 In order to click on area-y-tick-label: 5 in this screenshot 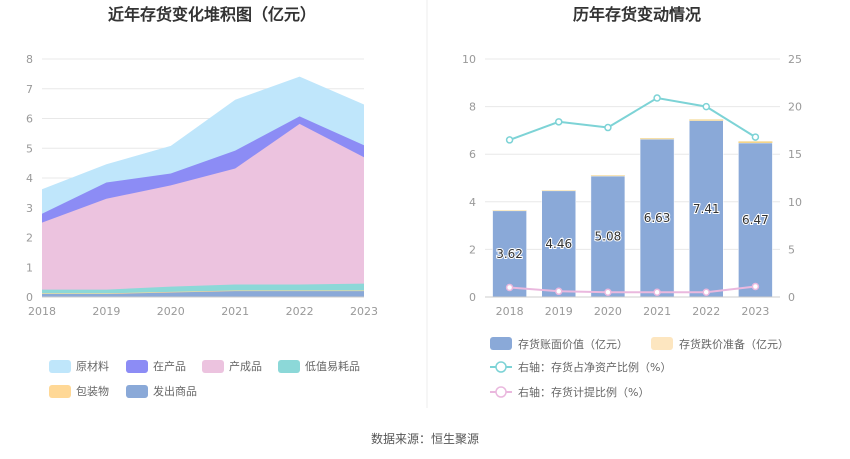, I will do `click(29, 148)`.